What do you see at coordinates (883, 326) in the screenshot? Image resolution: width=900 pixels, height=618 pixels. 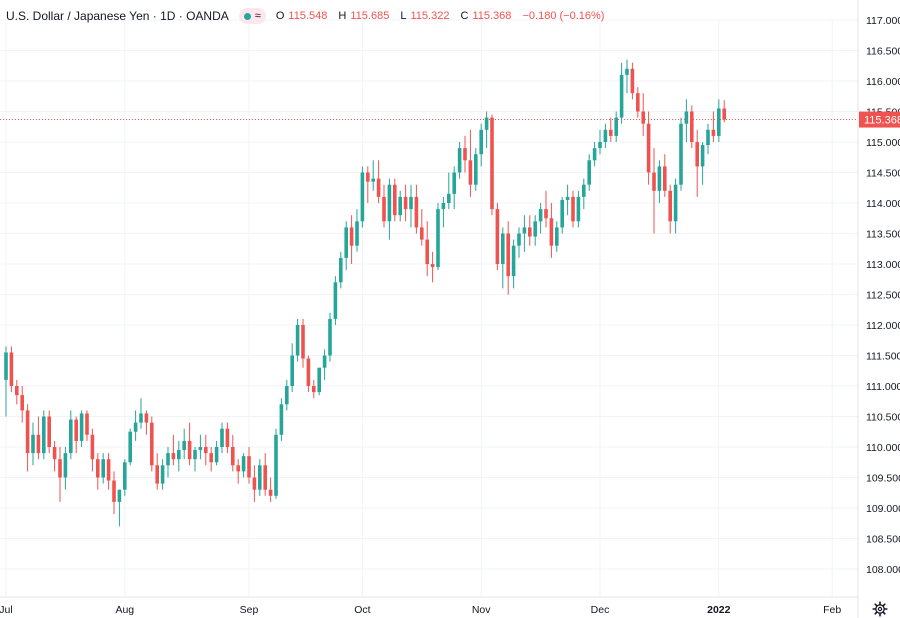 I see `price-tick-label: 112.000` at bounding box center [883, 326].